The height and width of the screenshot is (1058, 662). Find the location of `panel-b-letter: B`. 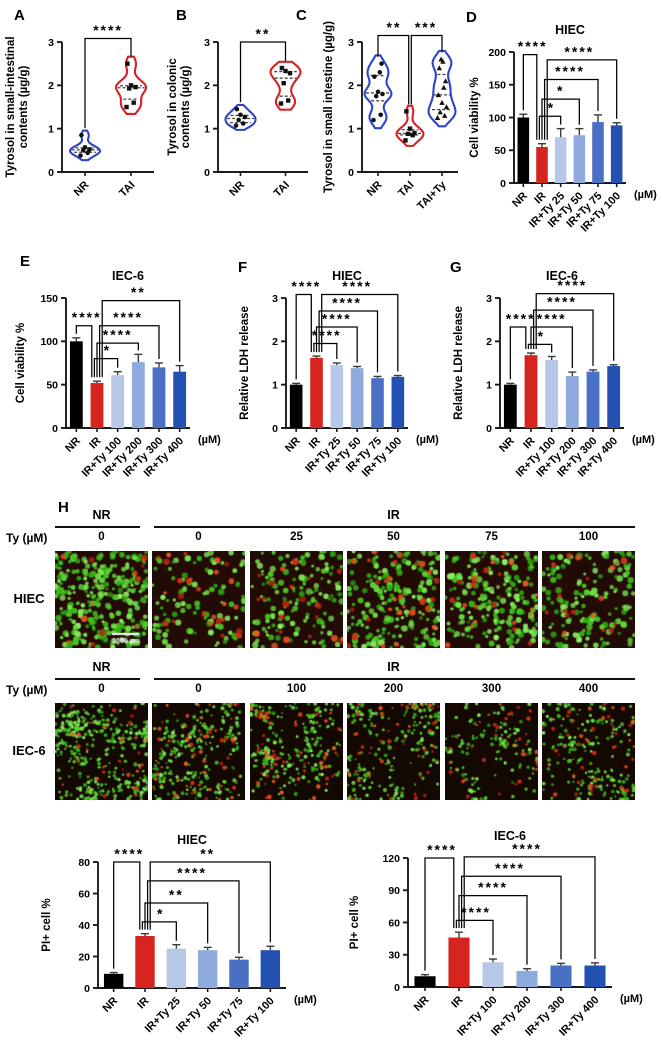

panel-b-letter: B is located at coordinates (181, 15).